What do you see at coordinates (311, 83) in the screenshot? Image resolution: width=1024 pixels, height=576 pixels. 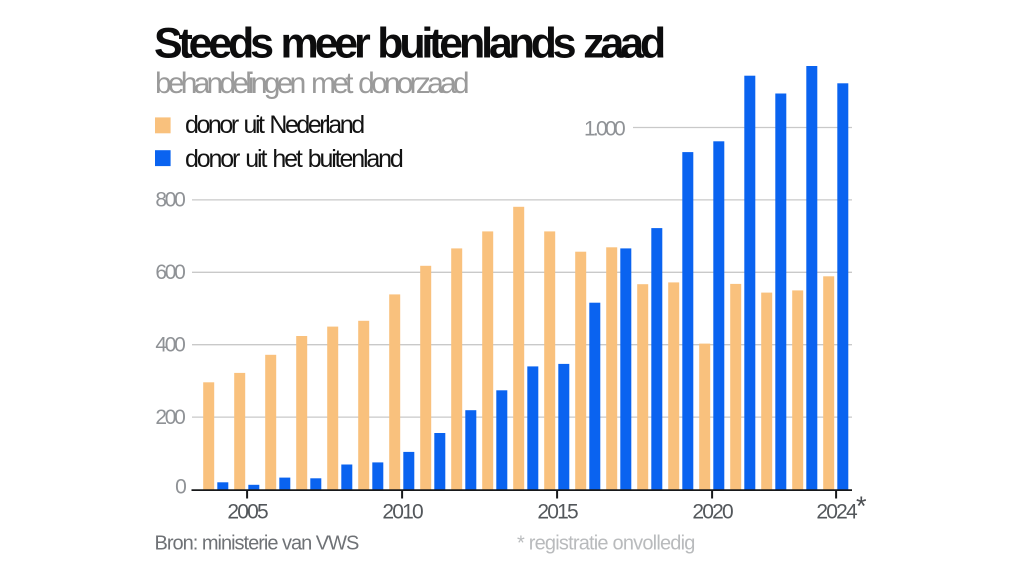 I see `svg-text: behandelingen met donorzaad` at bounding box center [311, 83].